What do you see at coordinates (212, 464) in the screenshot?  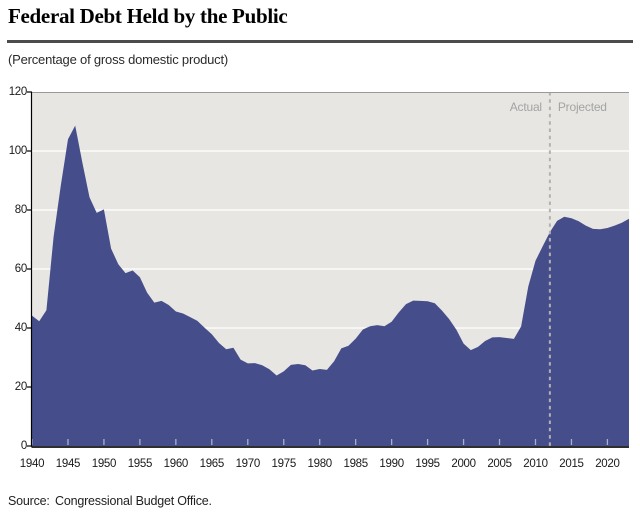 I see `x-tick-label-1965: 1965` at bounding box center [212, 464].